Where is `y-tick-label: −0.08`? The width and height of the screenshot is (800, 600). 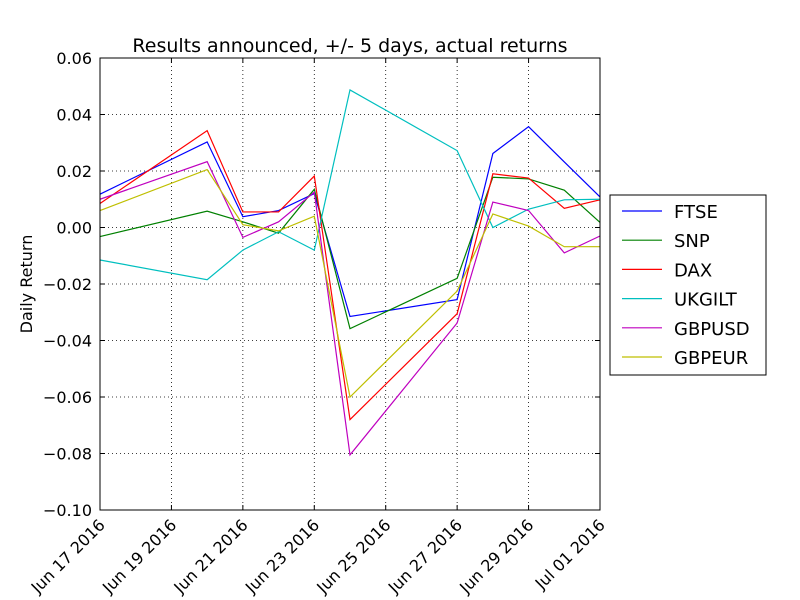
y-tick-label: −0.08 is located at coordinates (67, 454).